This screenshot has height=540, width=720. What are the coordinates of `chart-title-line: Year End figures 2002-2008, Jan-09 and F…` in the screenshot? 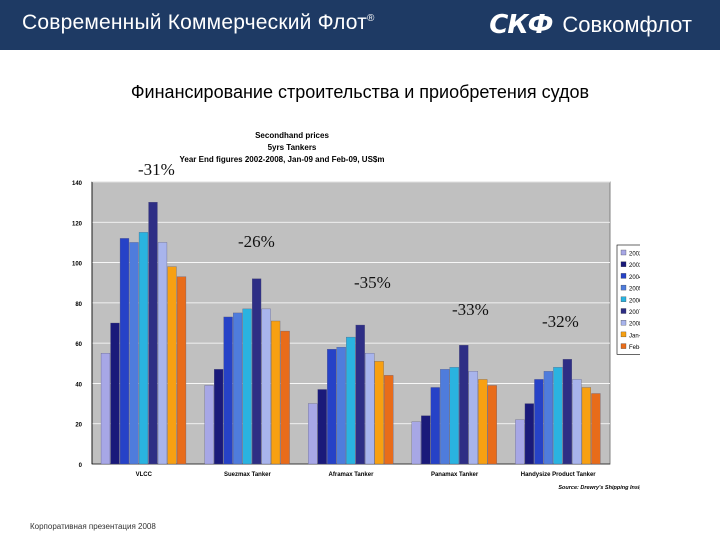 It's located at (282, 159).